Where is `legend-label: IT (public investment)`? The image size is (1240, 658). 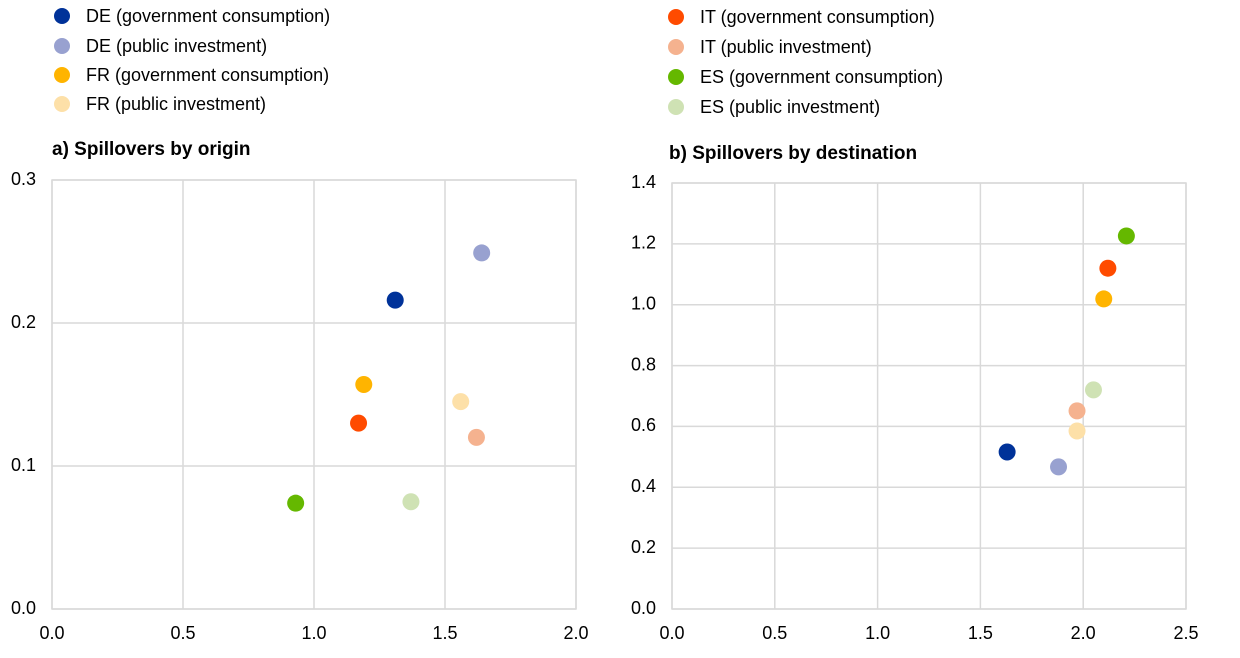 legend-label: IT (public investment) is located at coordinates (786, 47).